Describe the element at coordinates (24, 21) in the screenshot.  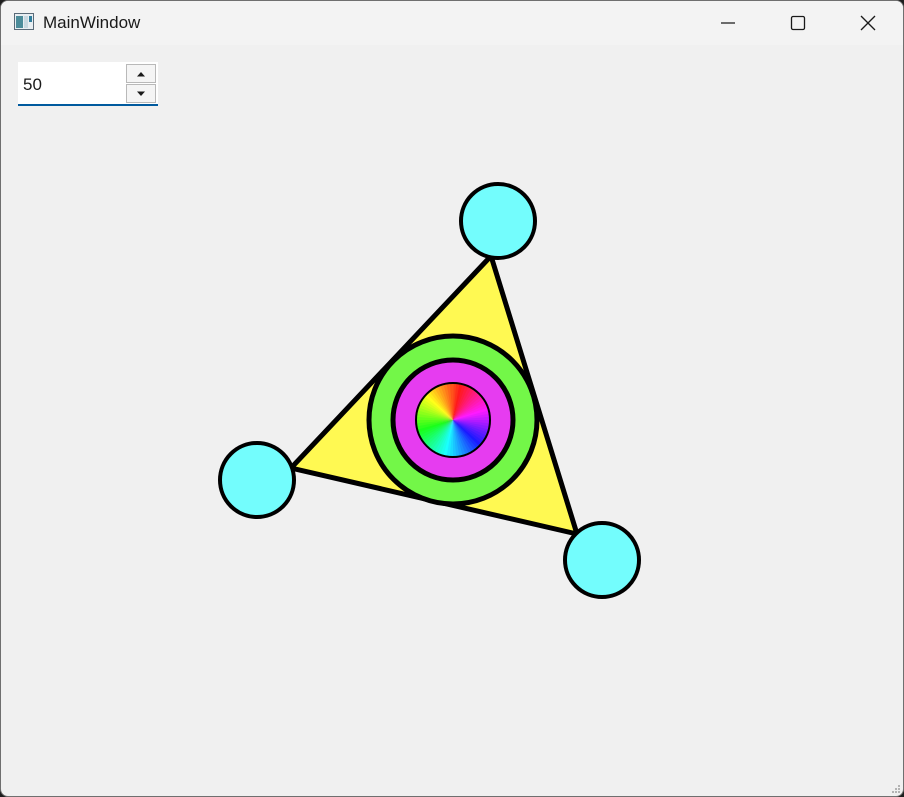
I see `app-window-icon` at that location.